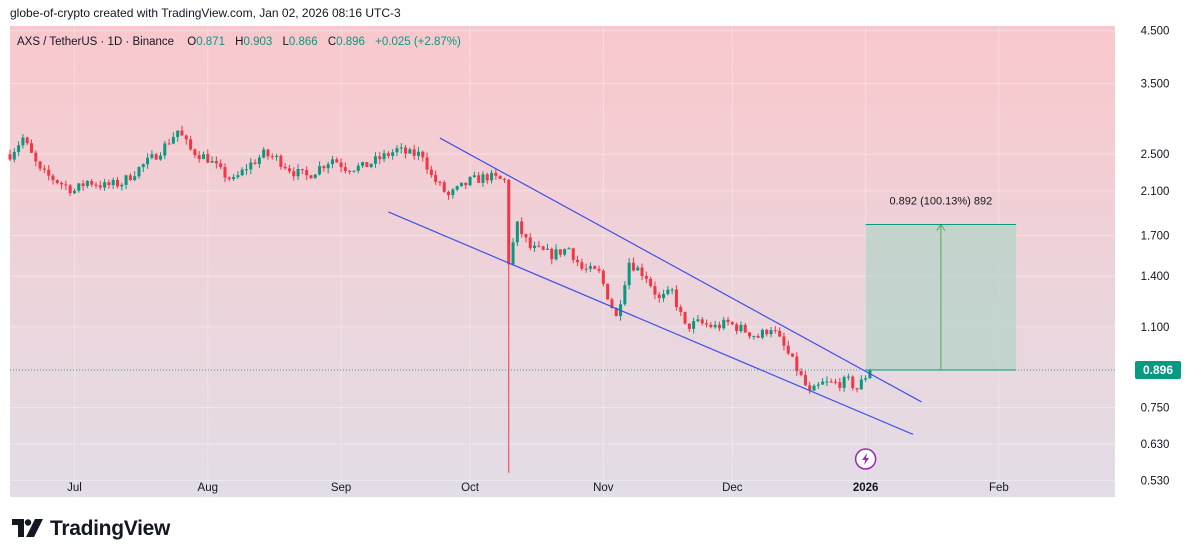  Describe the element at coordinates (1155, 236) in the screenshot. I see `price-tick-label: 1.700` at that location.